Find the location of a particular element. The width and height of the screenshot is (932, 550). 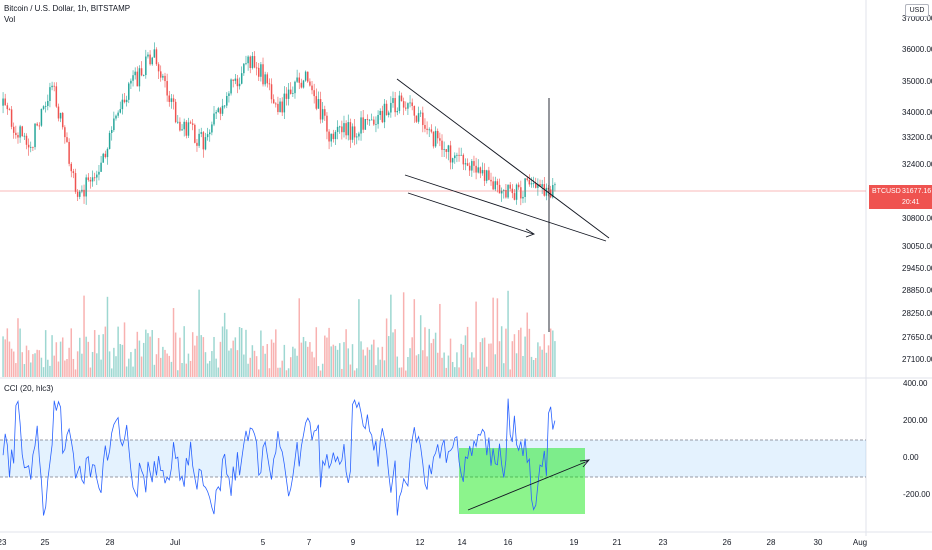

cci-legend: CCI (20, hlc3) is located at coordinates (28, 388).